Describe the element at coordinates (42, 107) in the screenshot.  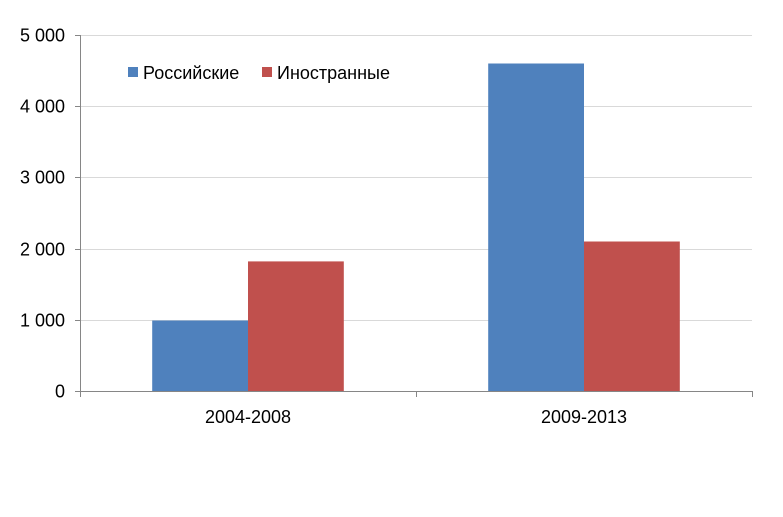
I see `y-tick-label: 4 000` at that location.